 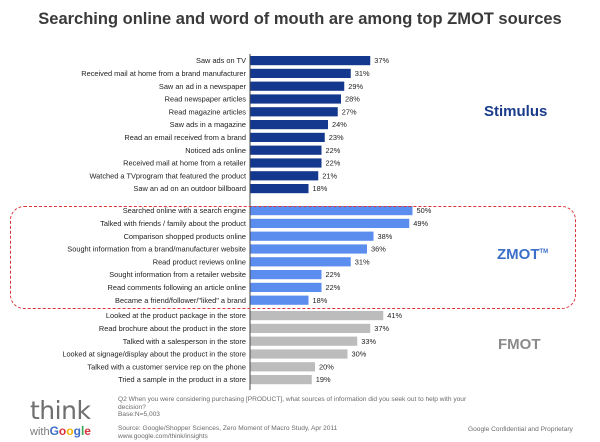 What do you see at coordinates (184, 210) in the screenshot?
I see `zmot-category-label: Searched online with a search engine` at bounding box center [184, 210].